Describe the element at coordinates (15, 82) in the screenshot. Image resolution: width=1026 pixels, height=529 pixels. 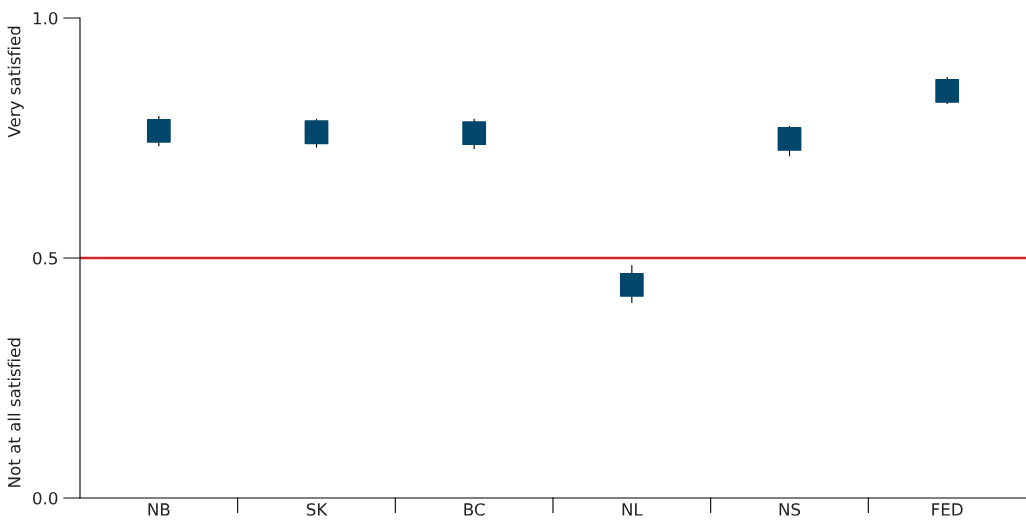
I see `text: Very satisfied` at that location.